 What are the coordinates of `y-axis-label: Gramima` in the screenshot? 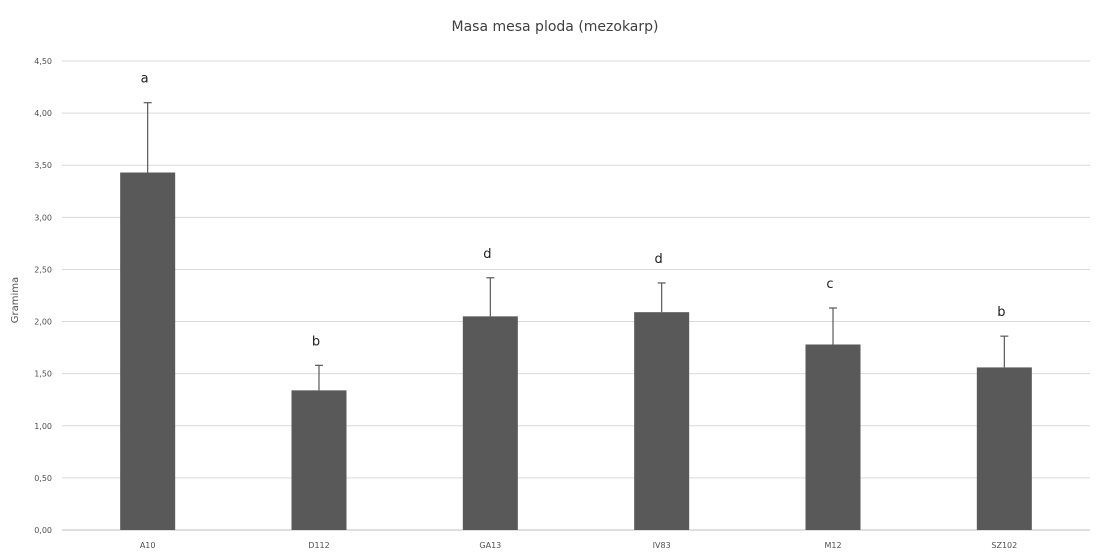 It's located at (15, 300).